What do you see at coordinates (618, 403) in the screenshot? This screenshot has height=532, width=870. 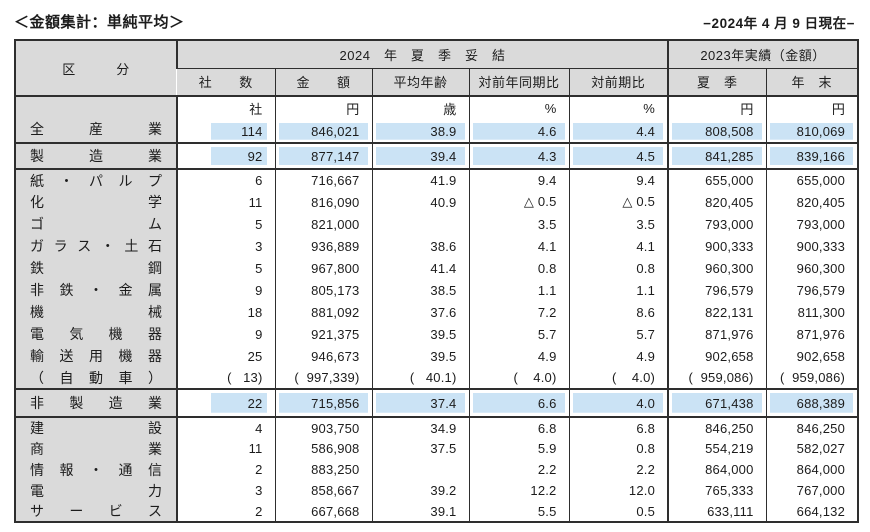 I see `value-cell: 4.0` at bounding box center [618, 403].